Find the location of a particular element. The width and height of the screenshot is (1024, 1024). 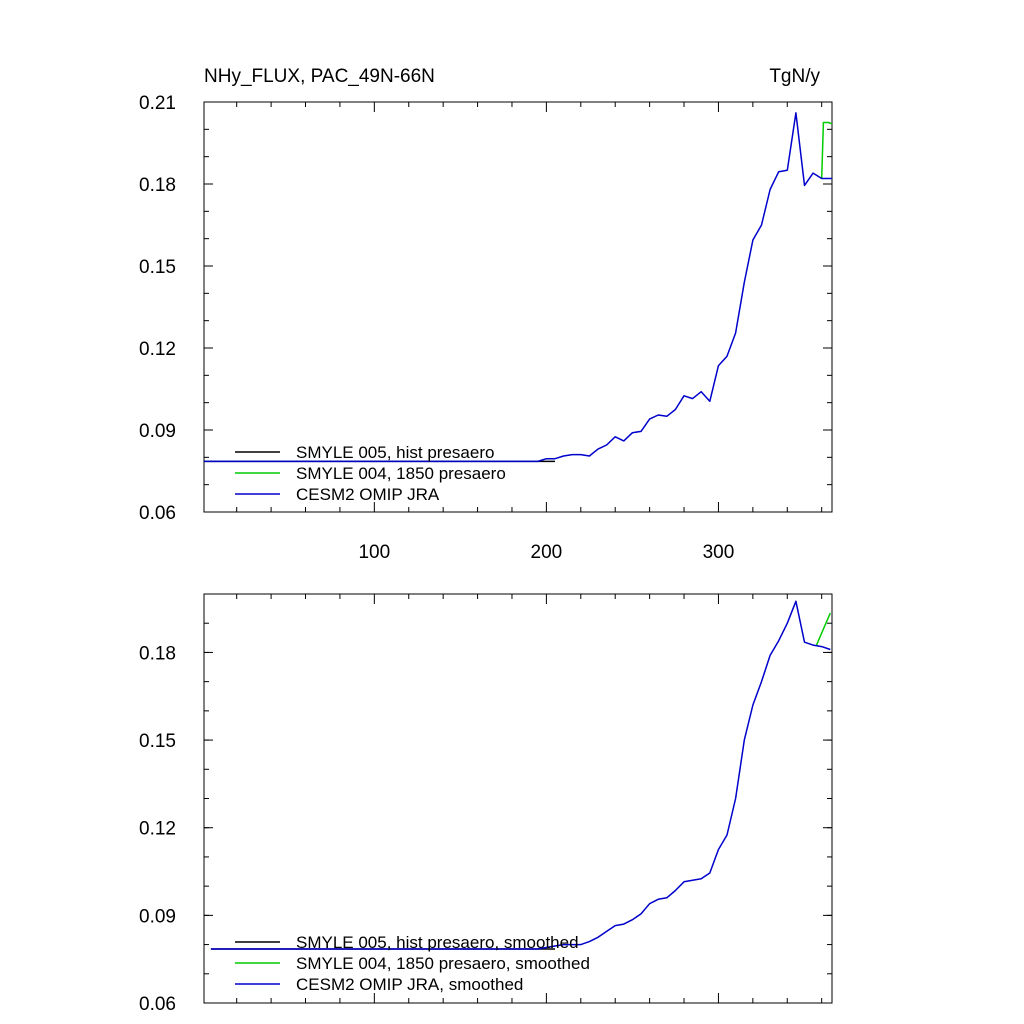

top-legend-label-0: SMYLE 005, hist presaero is located at coordinates (395, 452).